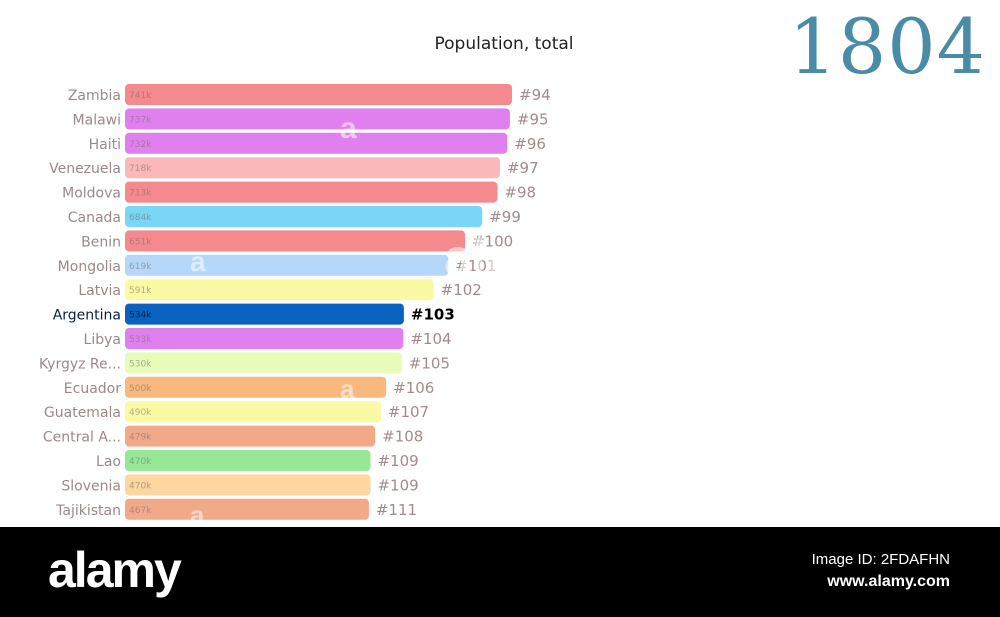 Image resolution: width=1000 pixels, height=617 pixels. I want to click on value-label: 732k, so click(140, 145).